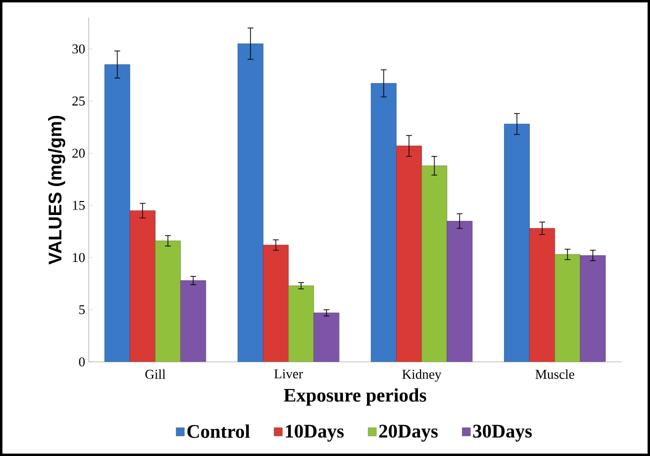 Image resolution: width=650 pixels, height=456 pixels. What do you see at coordinates (422, 375) in the screenshot?
I see `x-tick-label: Kidney` at bounding box center [422, 375].